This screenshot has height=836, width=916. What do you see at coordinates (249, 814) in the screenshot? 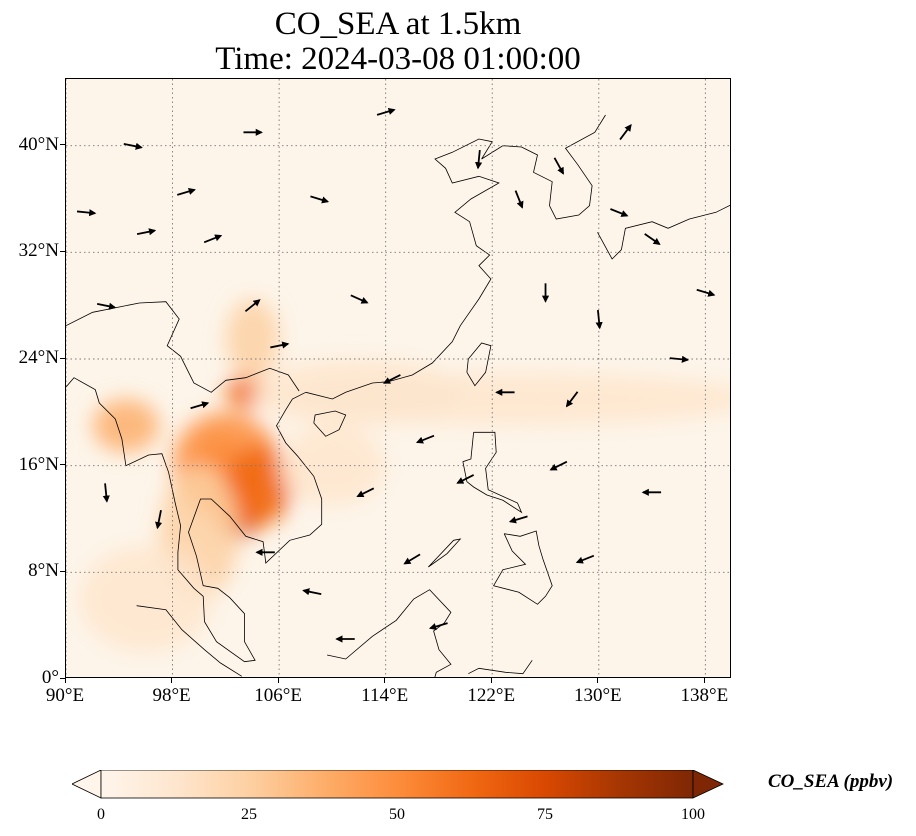
I see `colorbar-tick-label: 25` at bounding box center [249, 814].